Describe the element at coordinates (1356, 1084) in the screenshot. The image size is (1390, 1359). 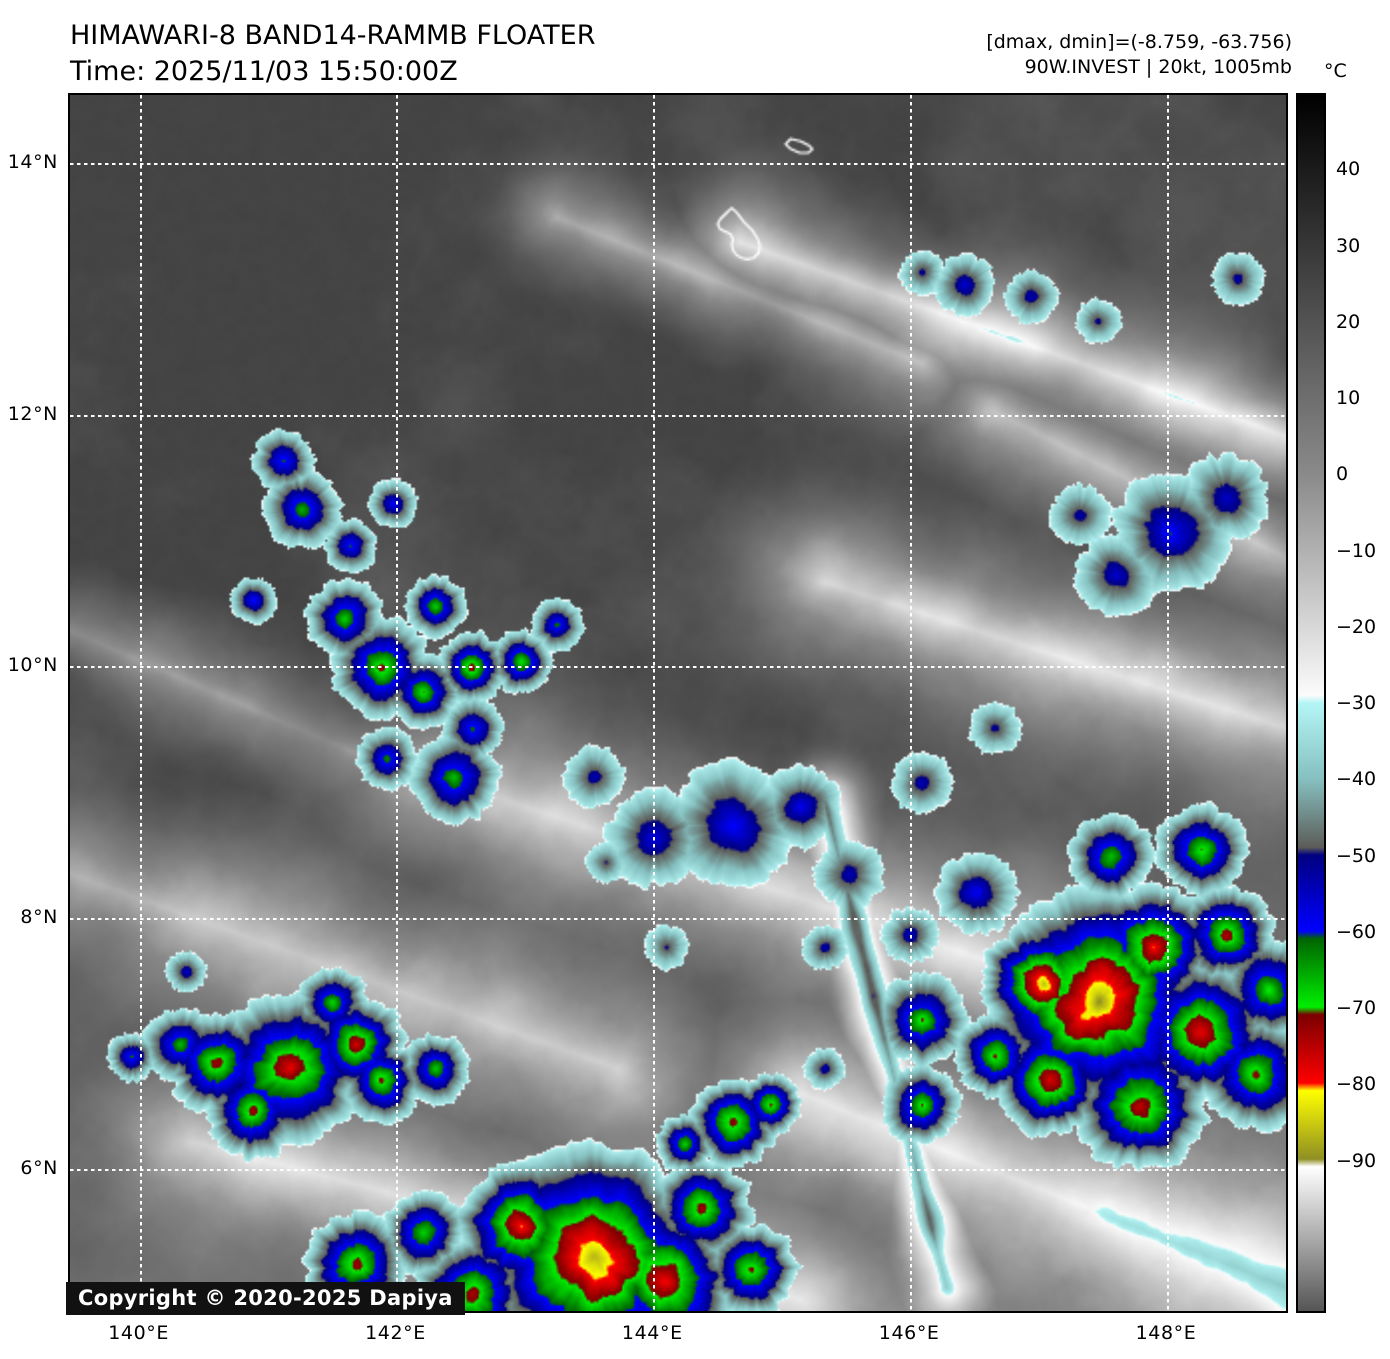
I see `colorbar-tick-label: −80` at that location.